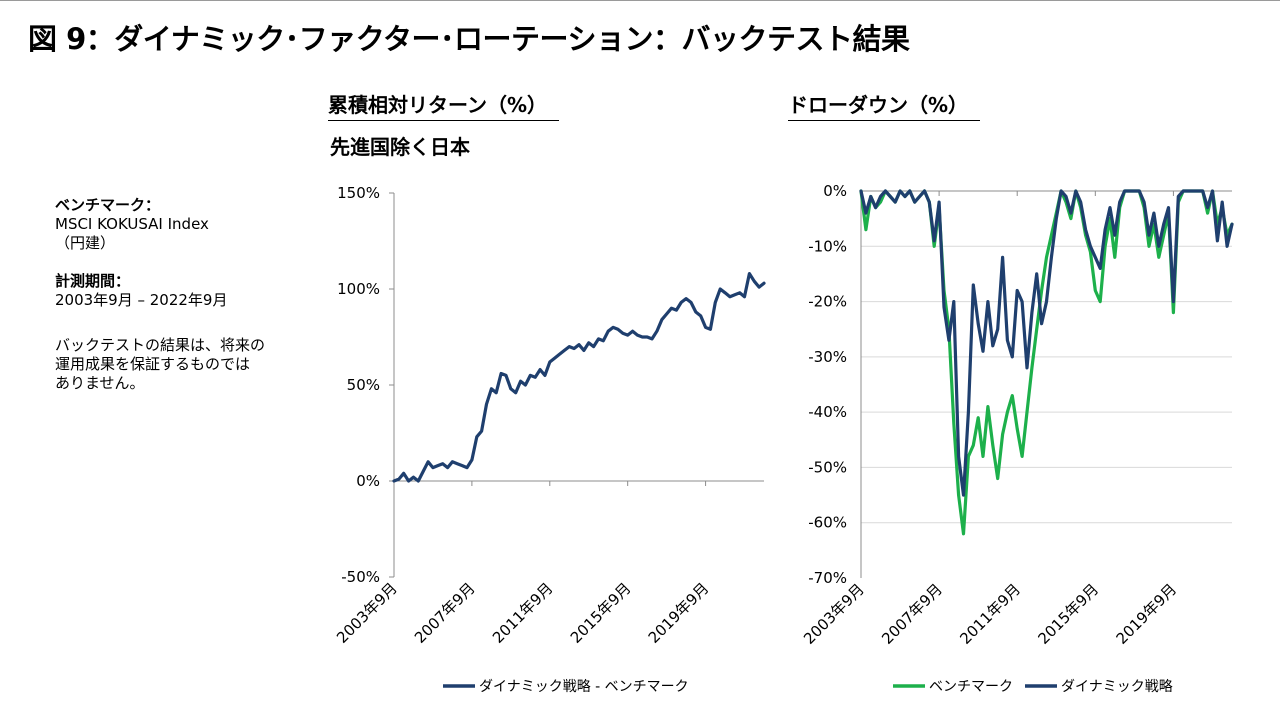 The height and width of the screenshot is (720, 1280). What do you see at coordinates (93, 281) in the screenshot?
I see `period-label: 計測期間：` at bounding box center [93, 281].